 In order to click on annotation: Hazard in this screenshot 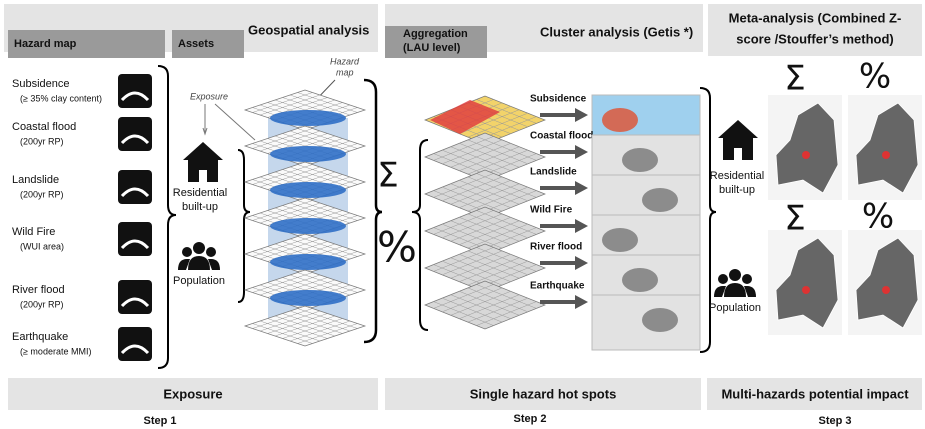, I will do `click(345, 61)`.